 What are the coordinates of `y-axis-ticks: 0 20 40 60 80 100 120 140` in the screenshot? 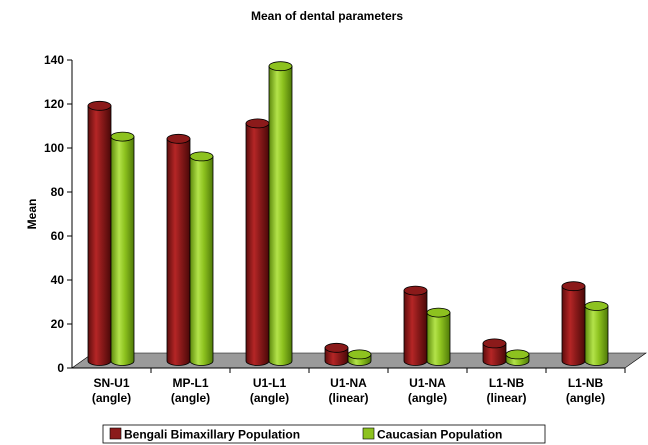 It's located at (58, 214).